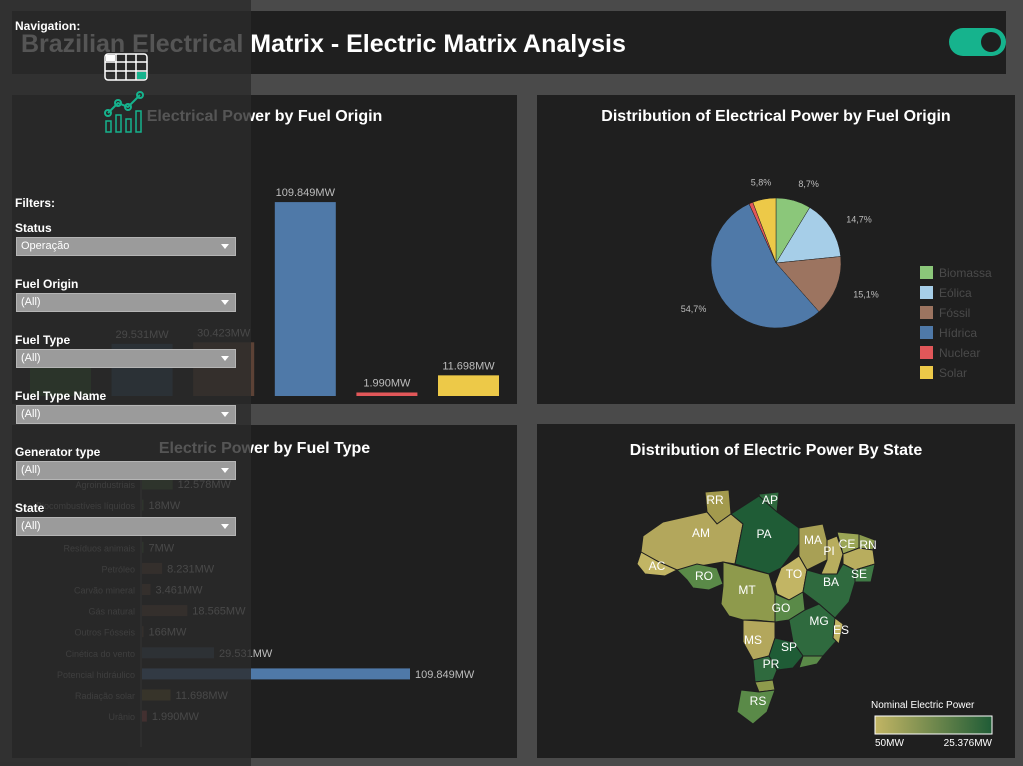  I want to click on state-am, so click(692, 541).